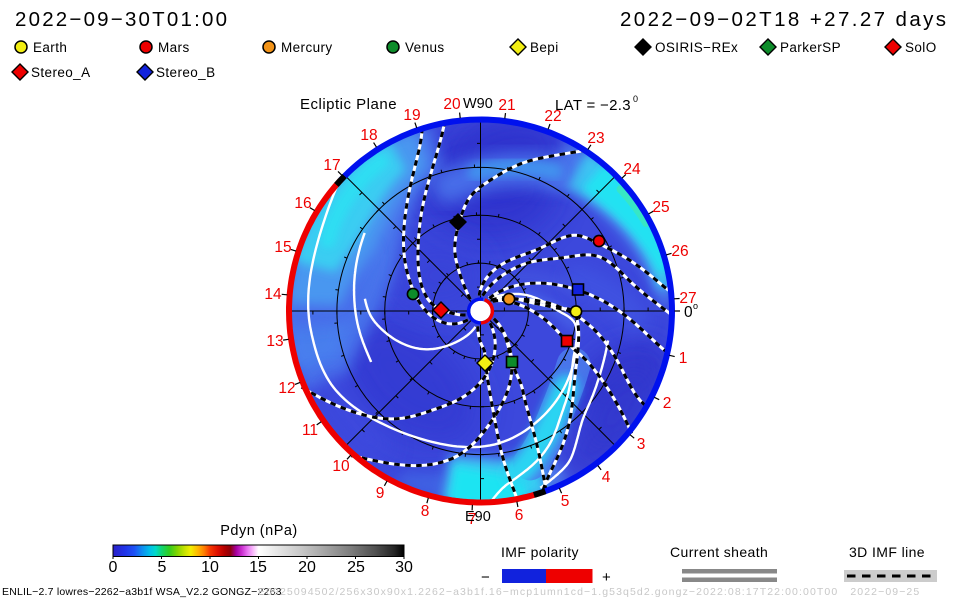 The width and height of the screenshot is (960, 600). Describe the element at coordinates (544, 47) in the screenshot. I see `svg-text: Bepi` at that location.